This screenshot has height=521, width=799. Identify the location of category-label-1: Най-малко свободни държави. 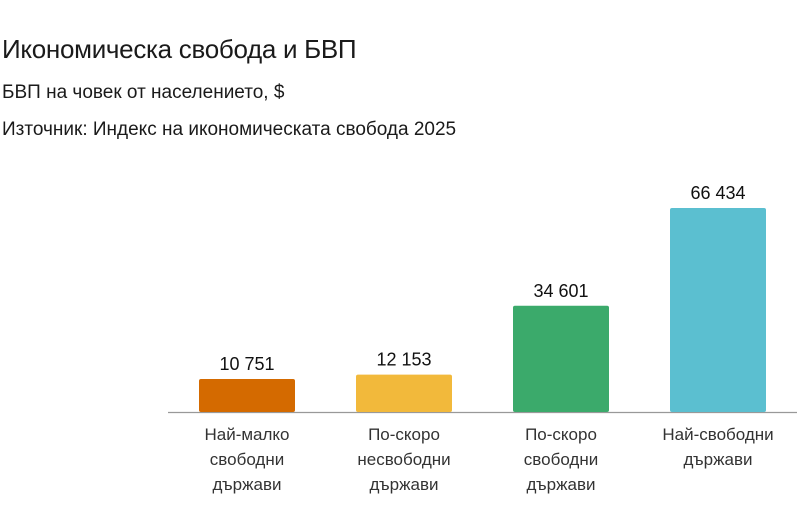
(246, 459).